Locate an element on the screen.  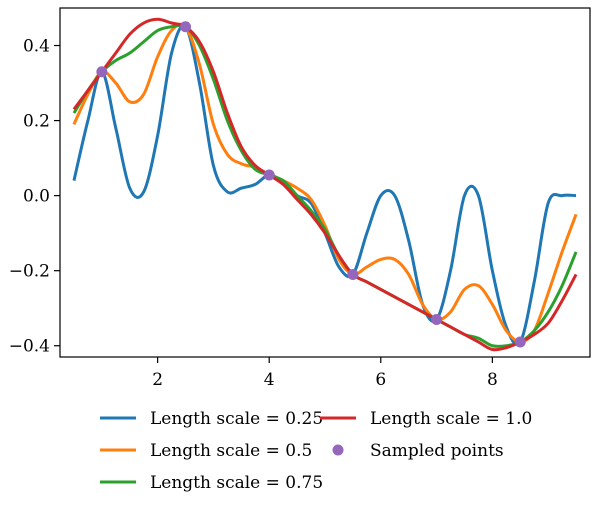
legend-label: Length scale = 0.5 is located at coordinates (231, 451).